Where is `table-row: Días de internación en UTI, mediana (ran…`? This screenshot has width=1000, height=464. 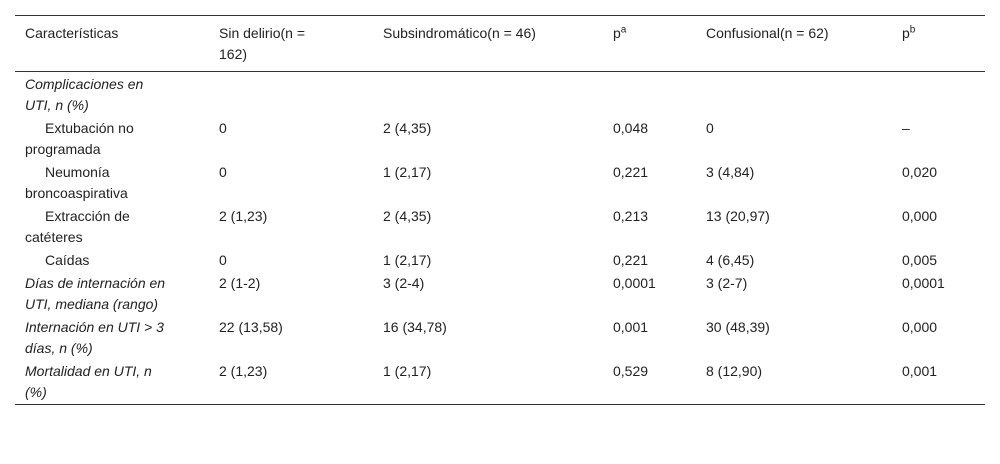 table-row: Días de internación en UTI, mediana (ran… is located at coordinates (500, 294).